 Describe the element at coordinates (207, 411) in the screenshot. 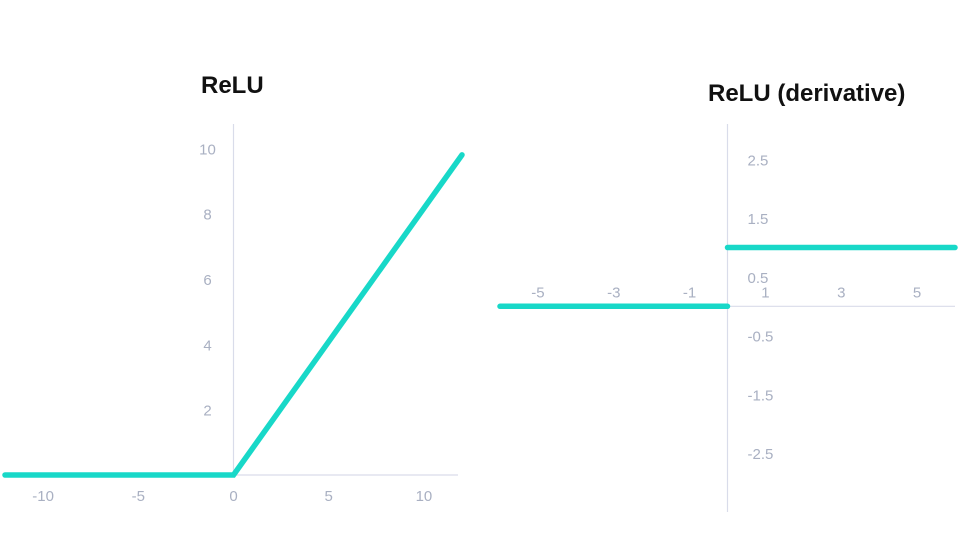

I see `y-tick-label-0-0: 2` at that location.